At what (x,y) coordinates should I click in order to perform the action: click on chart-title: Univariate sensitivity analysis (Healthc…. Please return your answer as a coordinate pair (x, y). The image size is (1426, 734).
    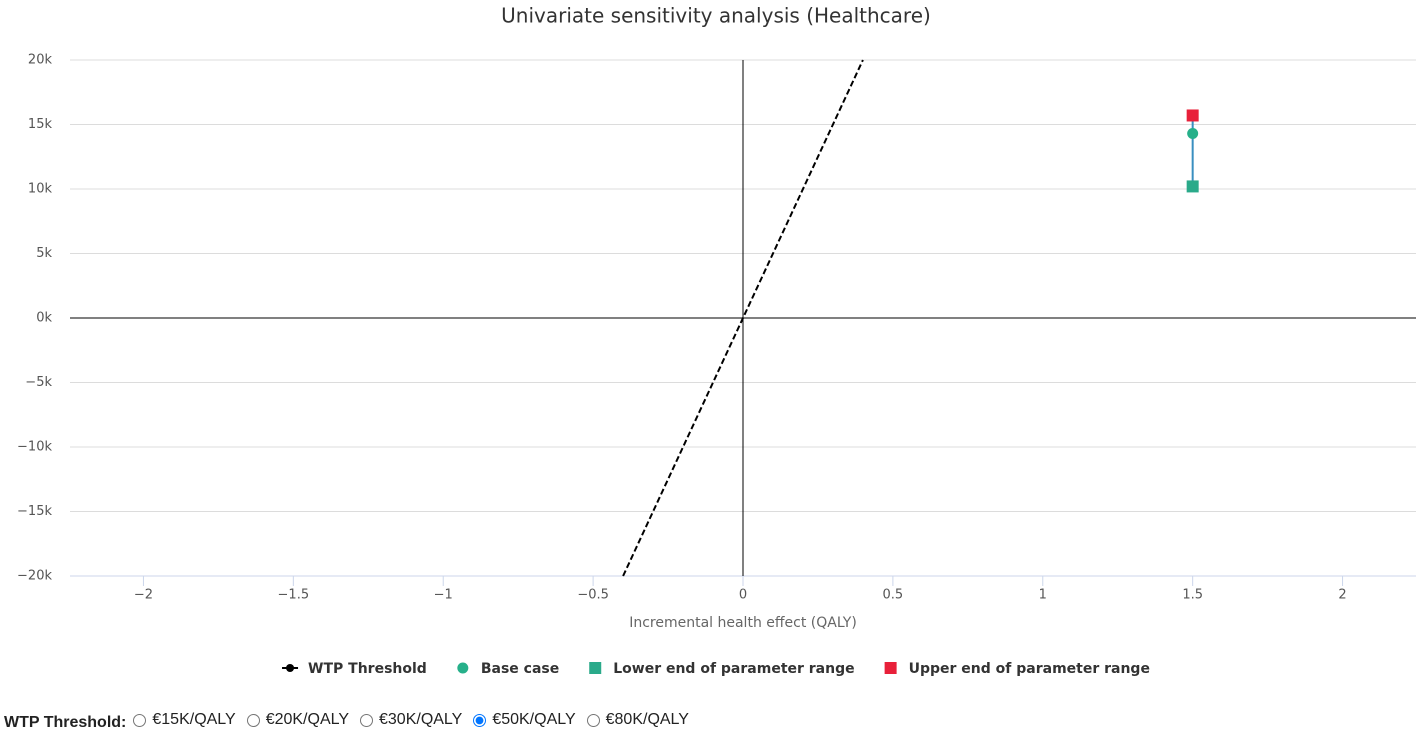
    Looking at the image, I should click on (716, 16).